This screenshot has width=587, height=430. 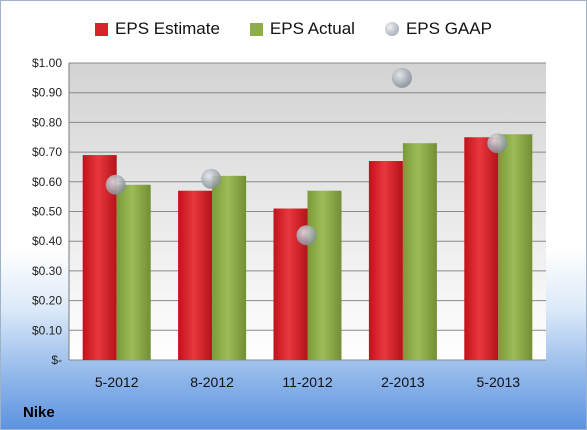 I want to click on x-tick-label: 2-2013, so click(x=403, y=382).